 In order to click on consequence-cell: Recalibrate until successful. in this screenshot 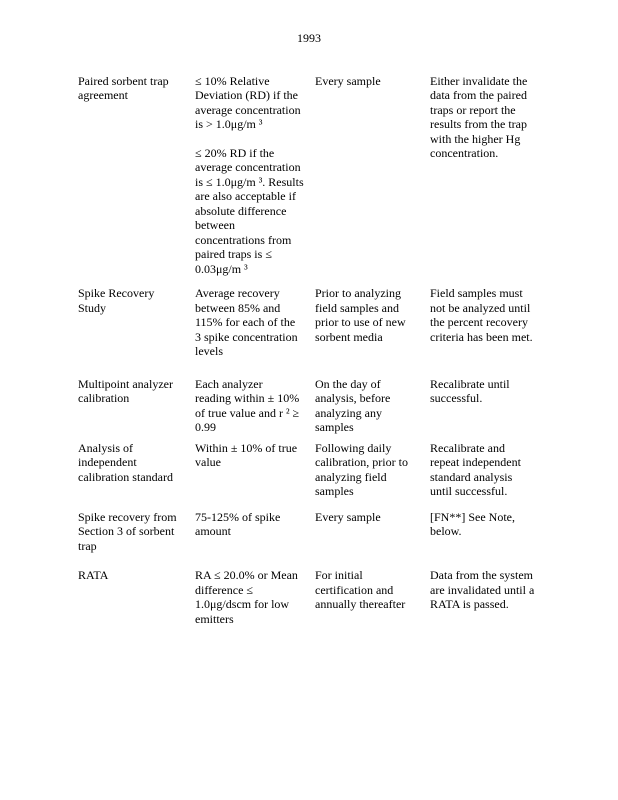, I will do `click(489, 391)`.